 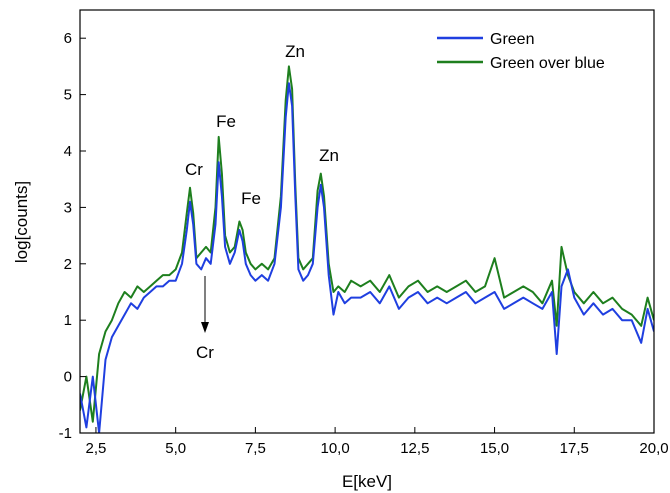 I want to click on legend-label-green-over-blue: Green over blue, so click(x=547, y=63).